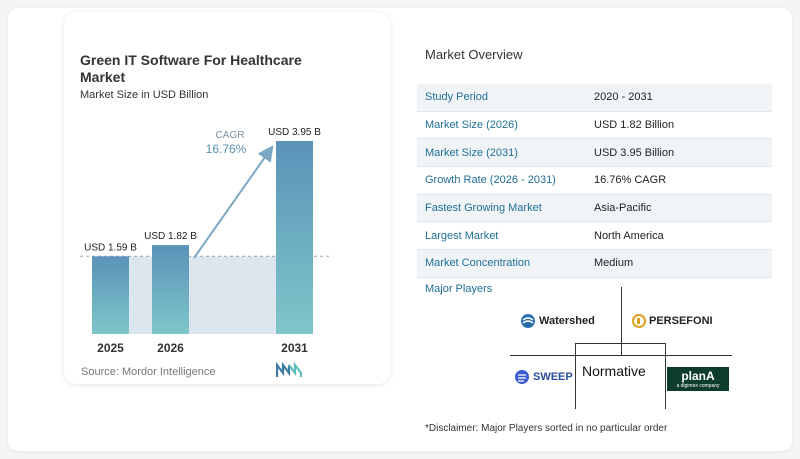  I want to click on row-value: USD 3.95 Billion, so click(634, 152).